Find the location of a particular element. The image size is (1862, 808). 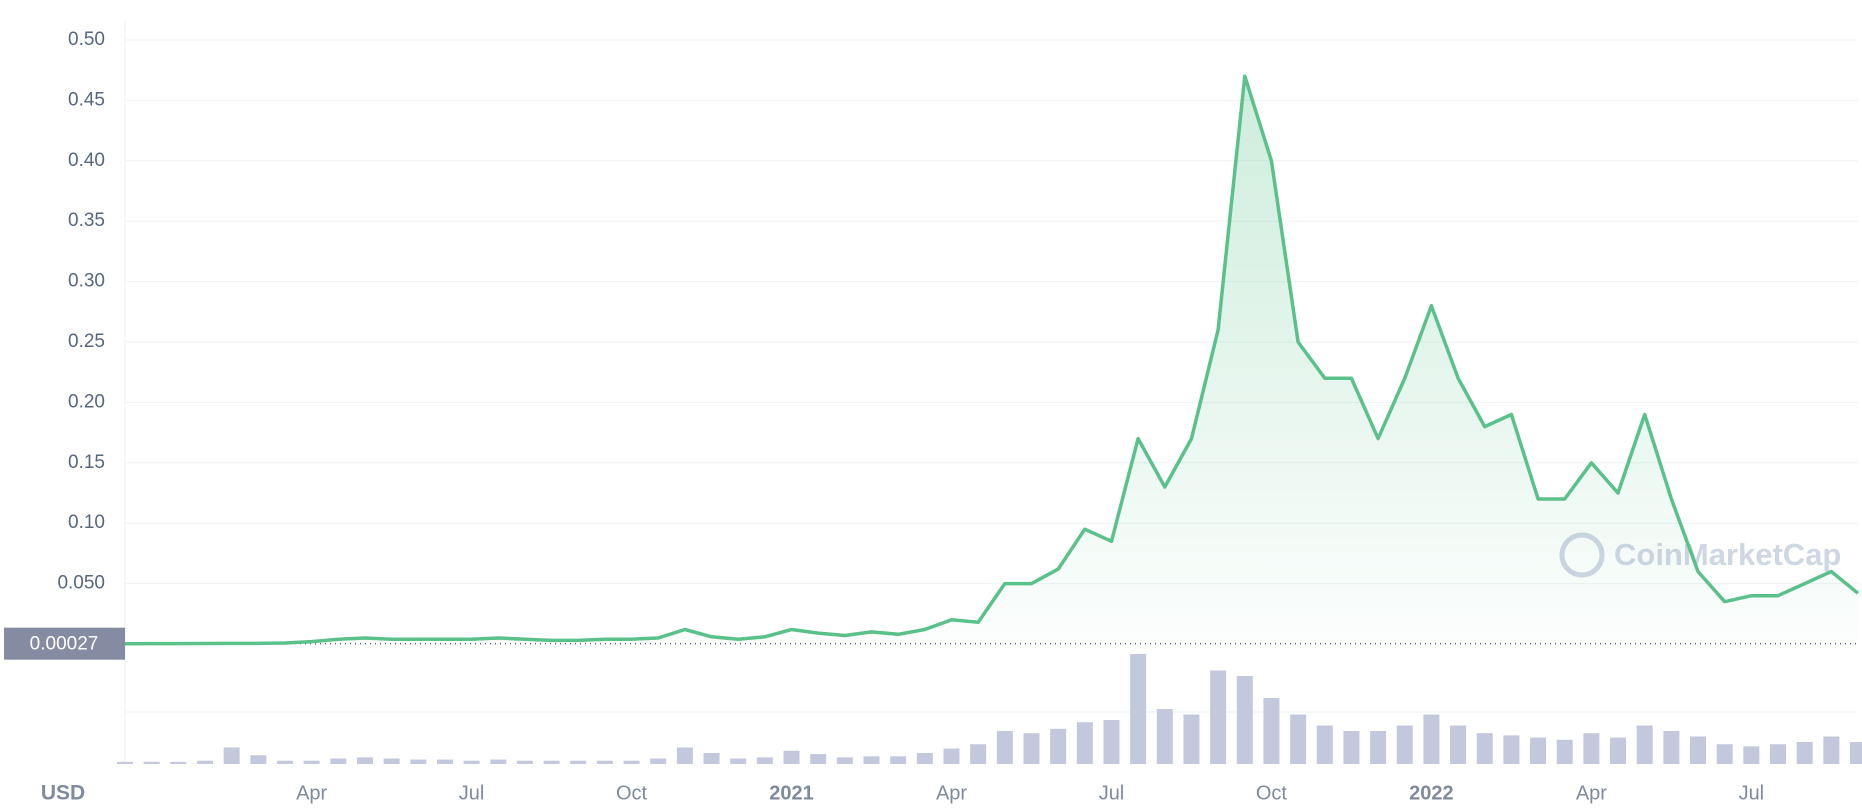

y-tick-label: 0.45 is located at coordinates (86, 99).